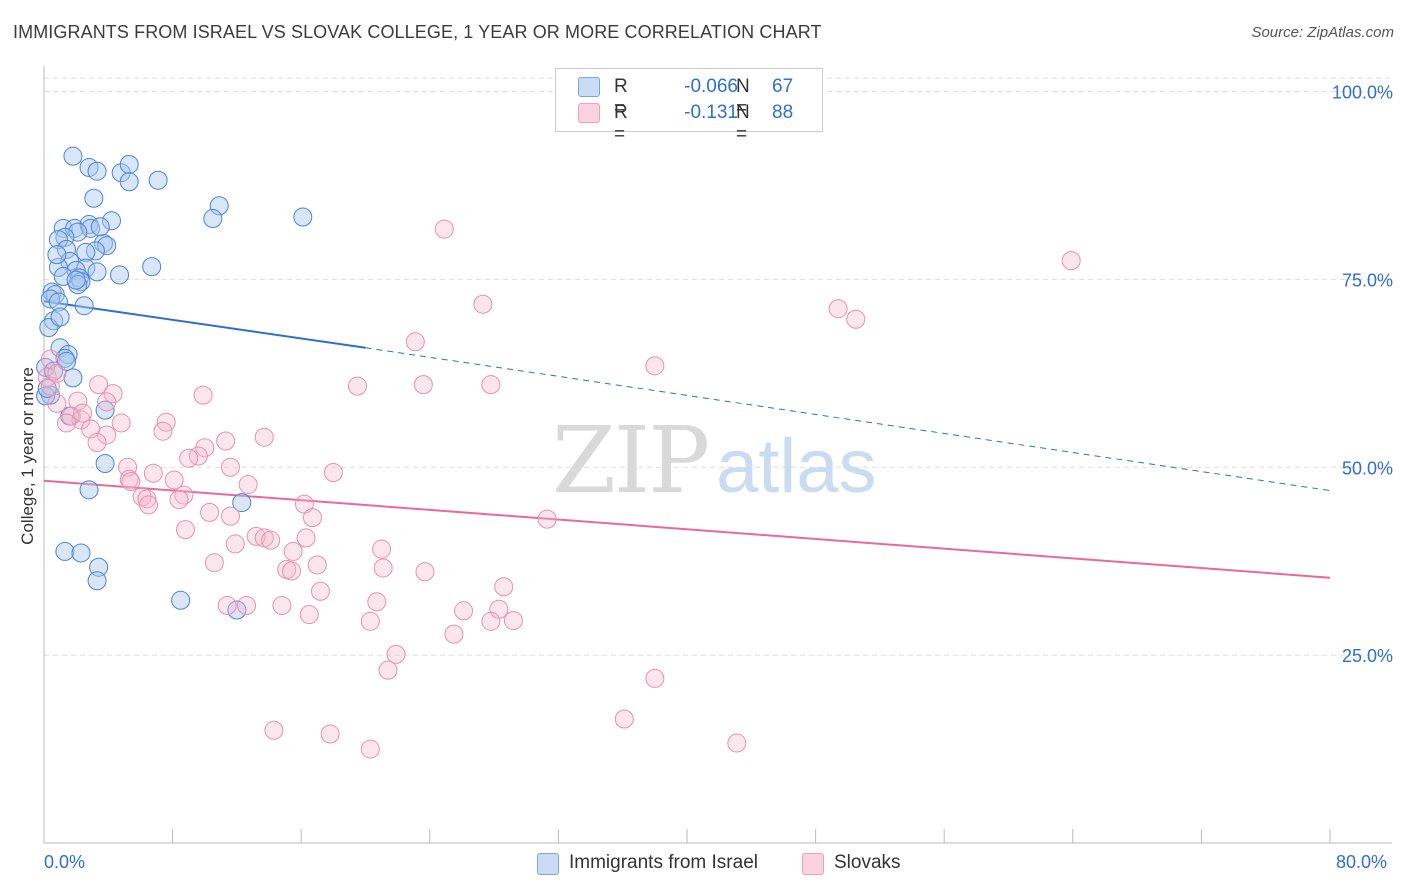 This screenshot has width=1406, height=892. What do you see at coordinates (1362, 93) in the screenshot?
I see `y-tick-label: 100.0%` at bounding box center [1362, 93].